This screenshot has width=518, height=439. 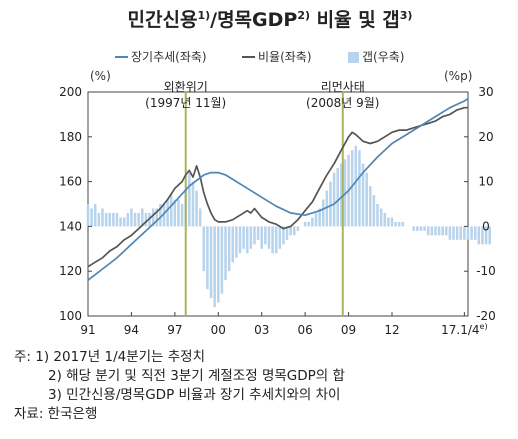 What do you see at coordinates (185, 103) in the screenshot?
I see `event-date-label: (1997년 11월)` at bounding box center [185, 103].